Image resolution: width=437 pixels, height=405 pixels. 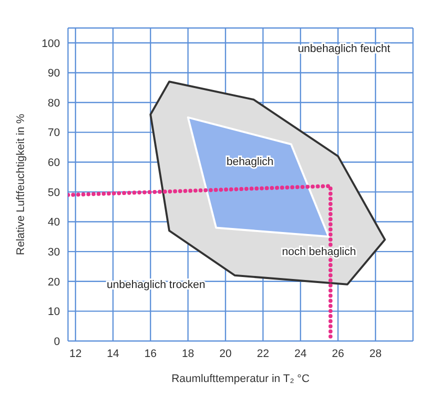 What do you see at coordinates (54, 312) in the screenshot?
I see `y-tick-label: 10` at bounding box center [54, 312].